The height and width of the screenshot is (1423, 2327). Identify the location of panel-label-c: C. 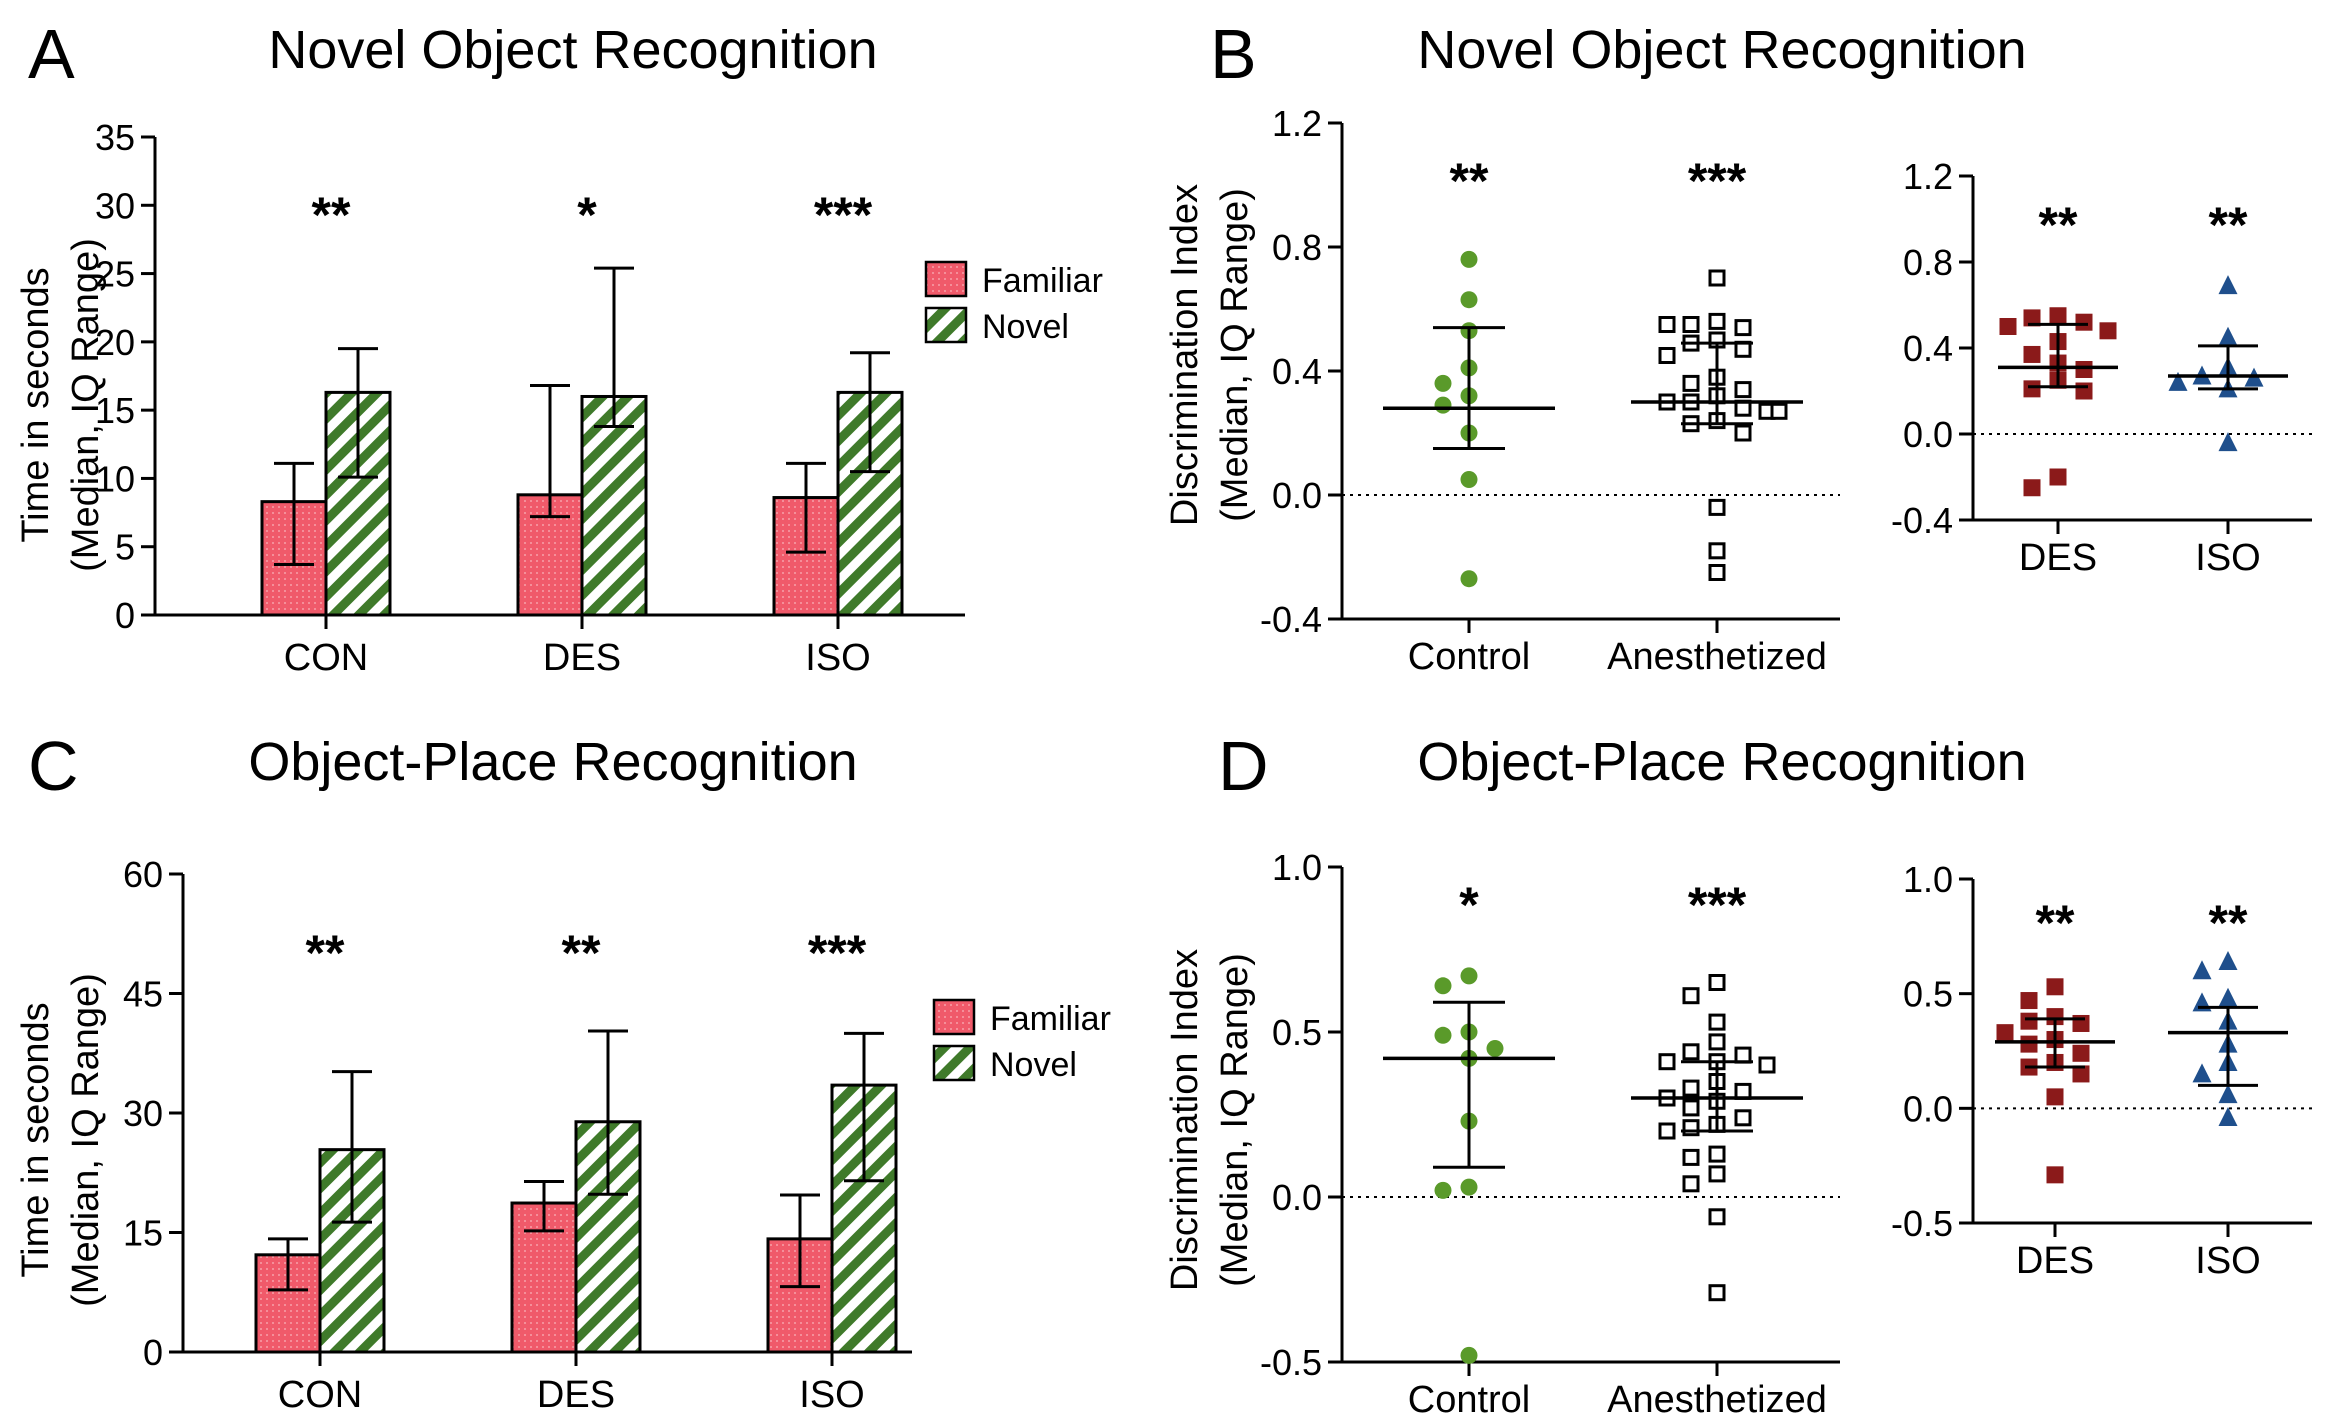
(53, 766).